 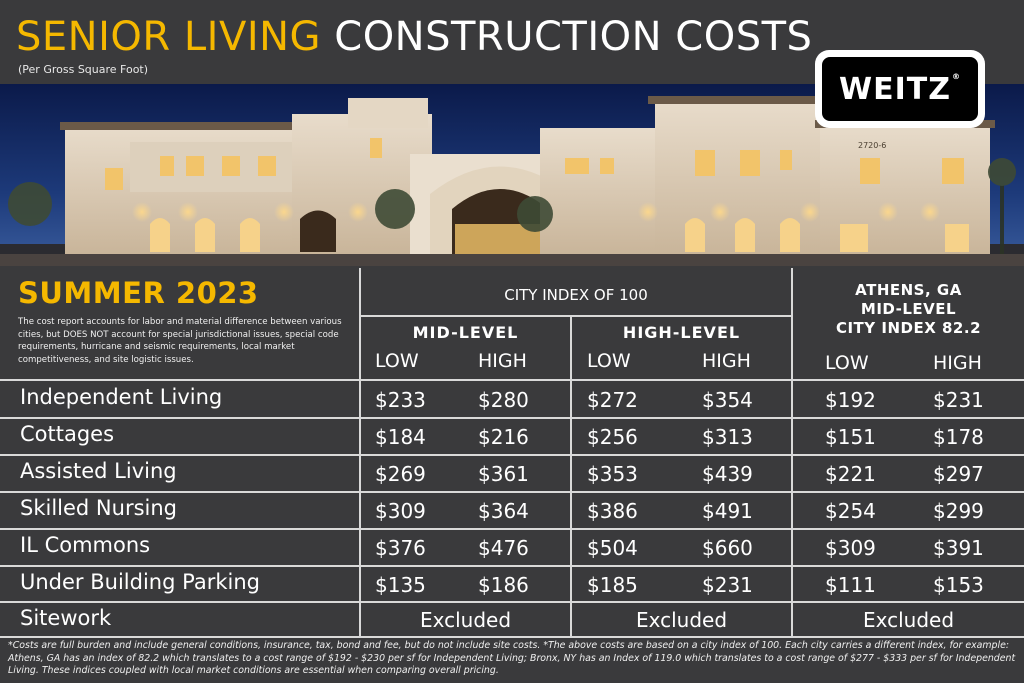 What do you see at coordinates (360, 452) in the screenshot?
I see `grid-line-v1` at bounding box center [360, 452].